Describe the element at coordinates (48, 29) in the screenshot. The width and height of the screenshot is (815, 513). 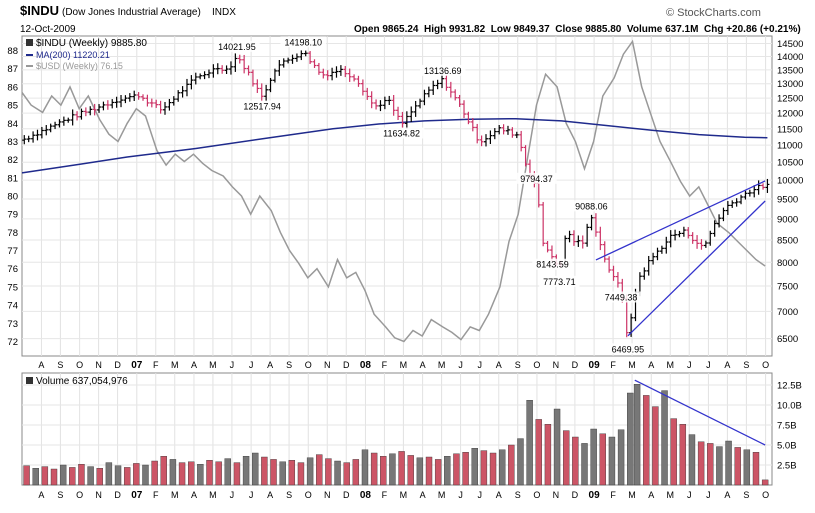
I see `chart-date: 12-Oct-2009` at that location.